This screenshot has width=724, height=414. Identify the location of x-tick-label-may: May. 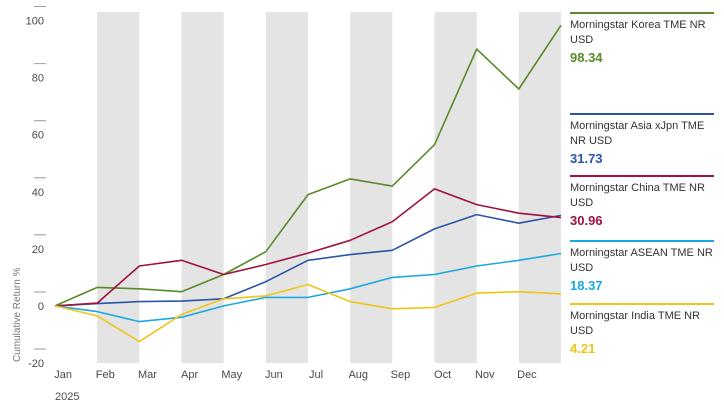
(231, 375).